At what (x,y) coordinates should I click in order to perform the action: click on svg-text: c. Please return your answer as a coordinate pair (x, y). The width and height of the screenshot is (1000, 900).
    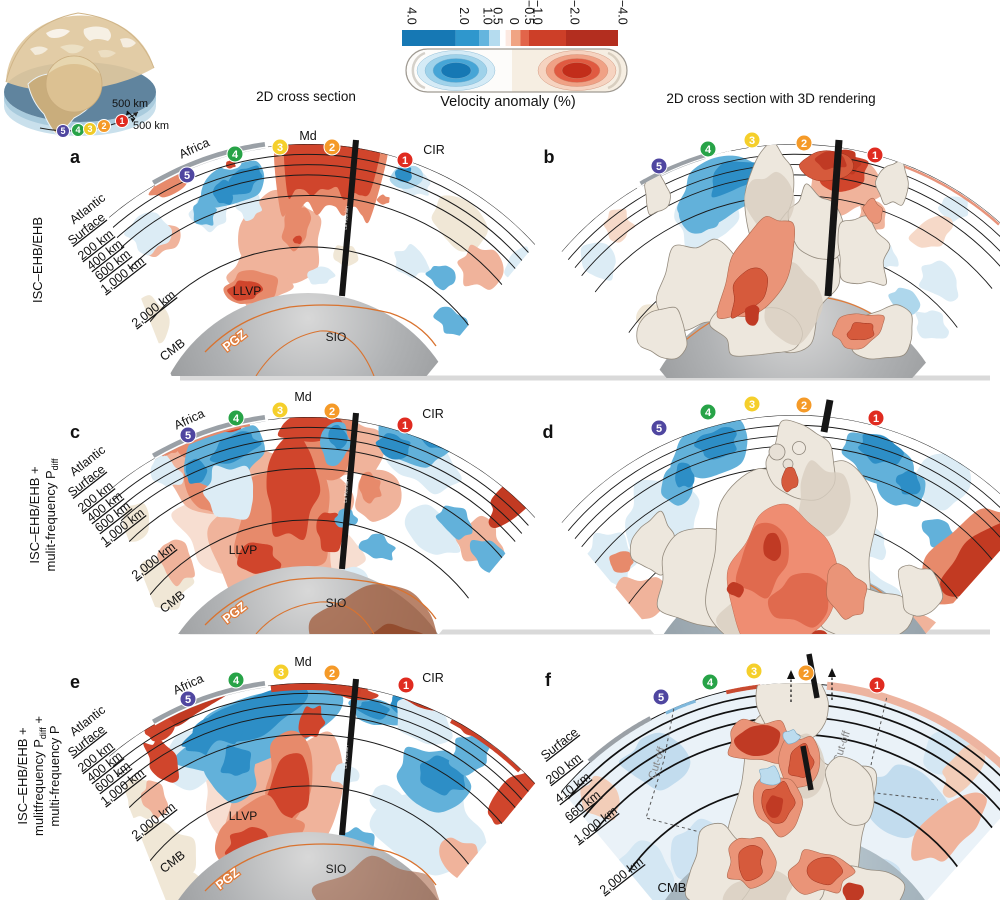
    Looking at the image, I should click on (75, 432).